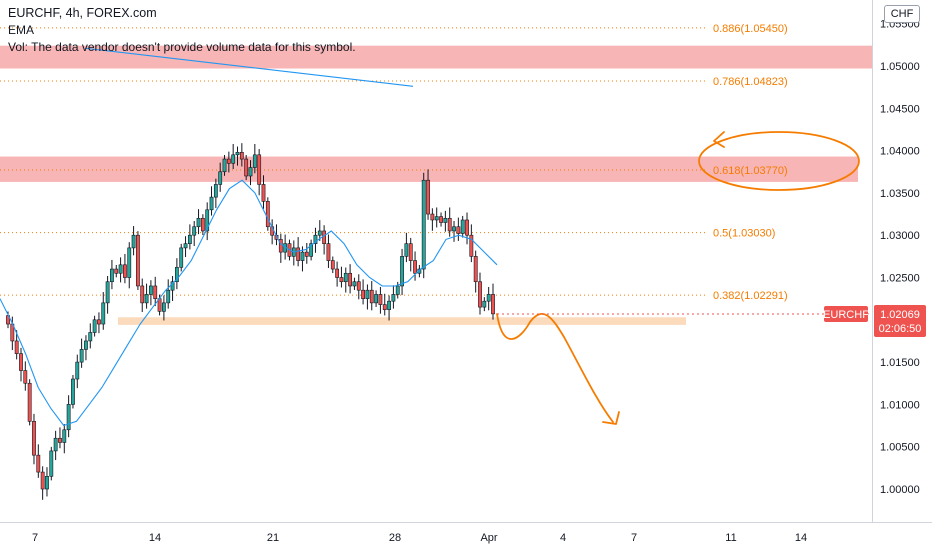 The height and width of the screenshot is (550, 932). I want to click on fib-label-4: 0.382(1.02291), so click(750, 296).